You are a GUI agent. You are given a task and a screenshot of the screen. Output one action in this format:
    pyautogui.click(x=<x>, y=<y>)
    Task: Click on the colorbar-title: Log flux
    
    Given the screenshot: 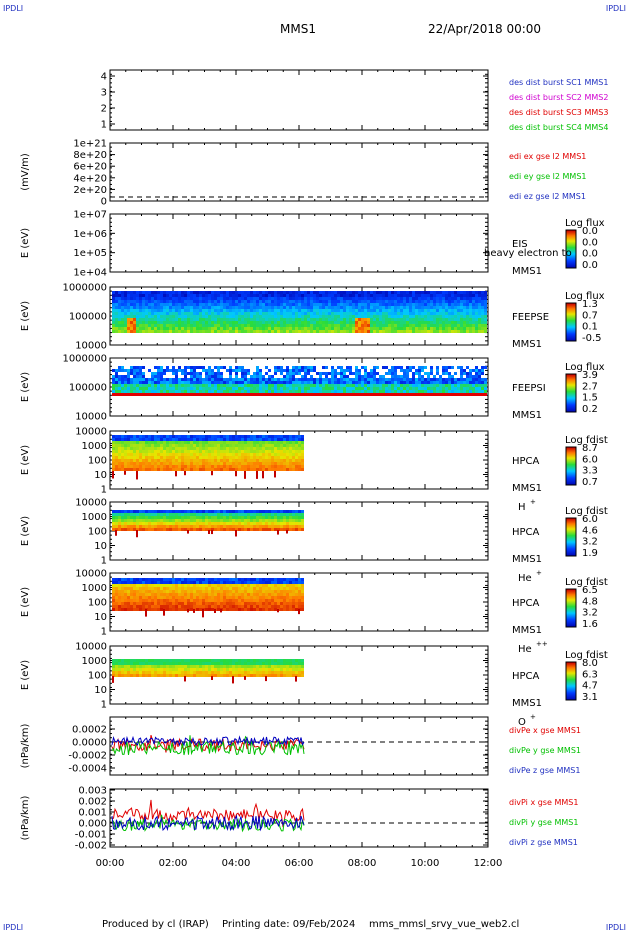 What is the action you would take?
    pyautogui.click(x=585, y=296)
    